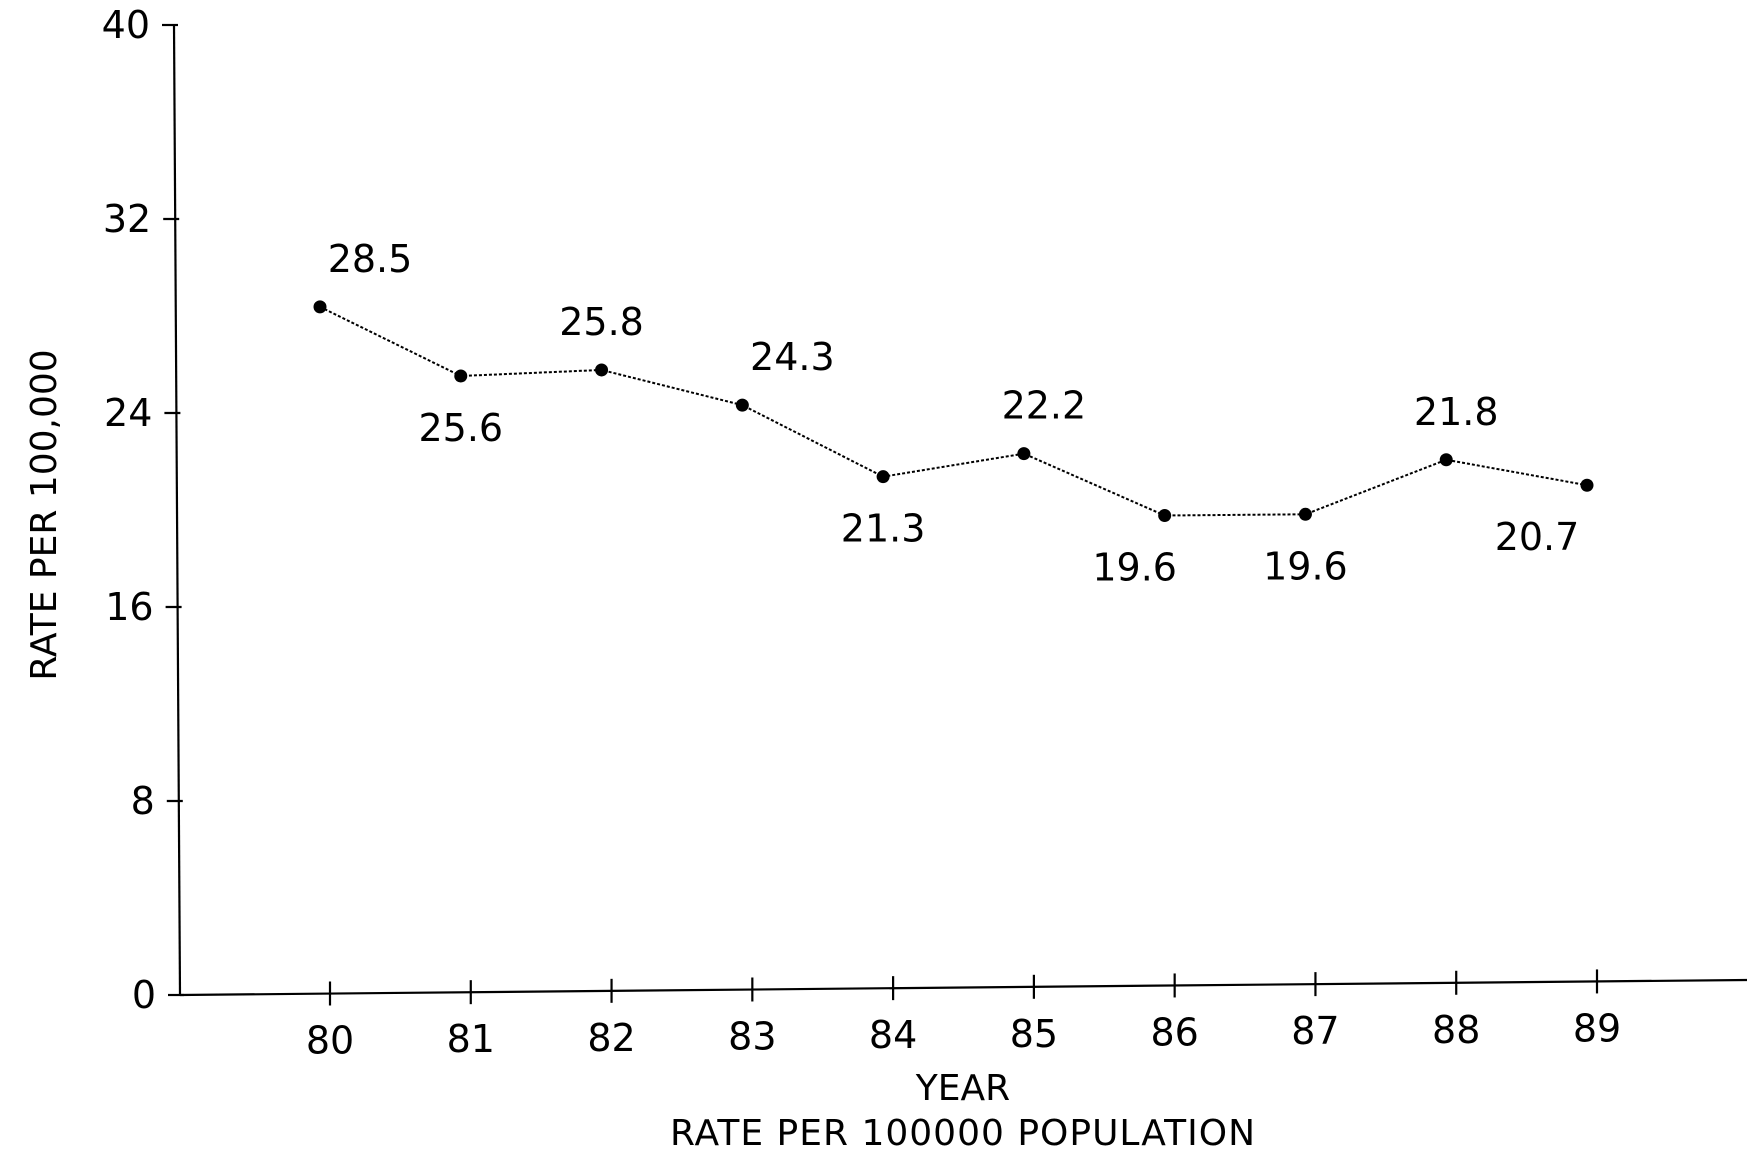 Image resolution: width=1747 pixels, height=1157 pixels. I want to click on x-tick-label: 88, so click(1456, 1030).